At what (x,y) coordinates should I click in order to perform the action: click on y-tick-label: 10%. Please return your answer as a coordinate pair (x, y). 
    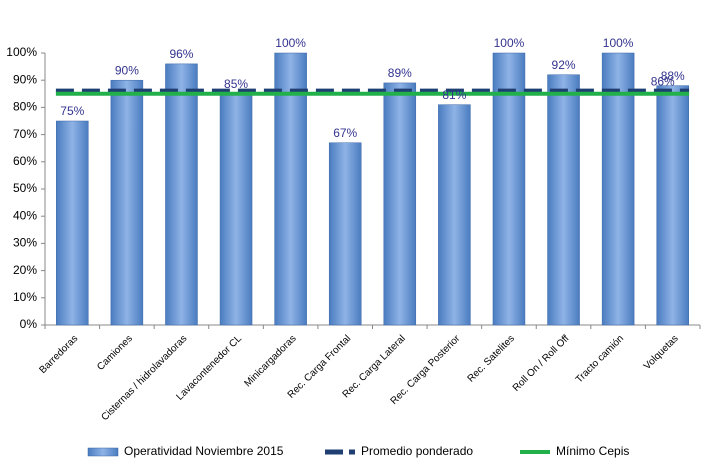
    Looking at the image, I should click on (25, 297).